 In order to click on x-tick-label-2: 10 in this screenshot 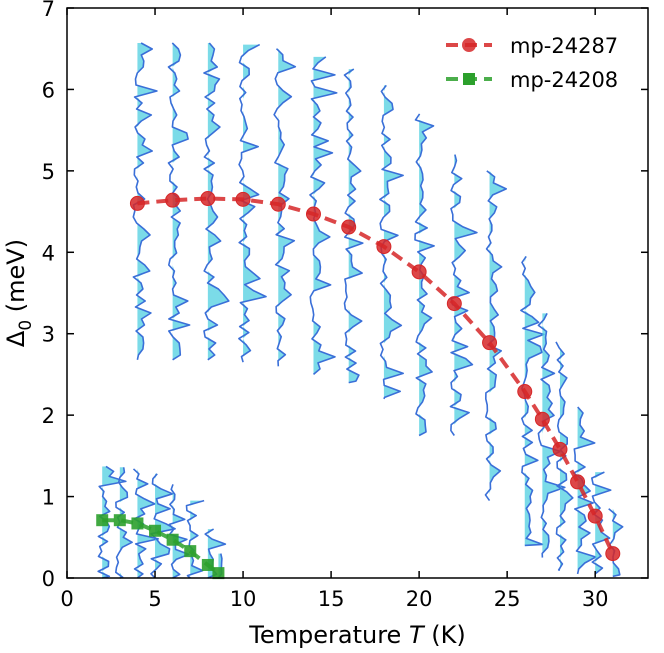, I will do `click(243, 599)`.